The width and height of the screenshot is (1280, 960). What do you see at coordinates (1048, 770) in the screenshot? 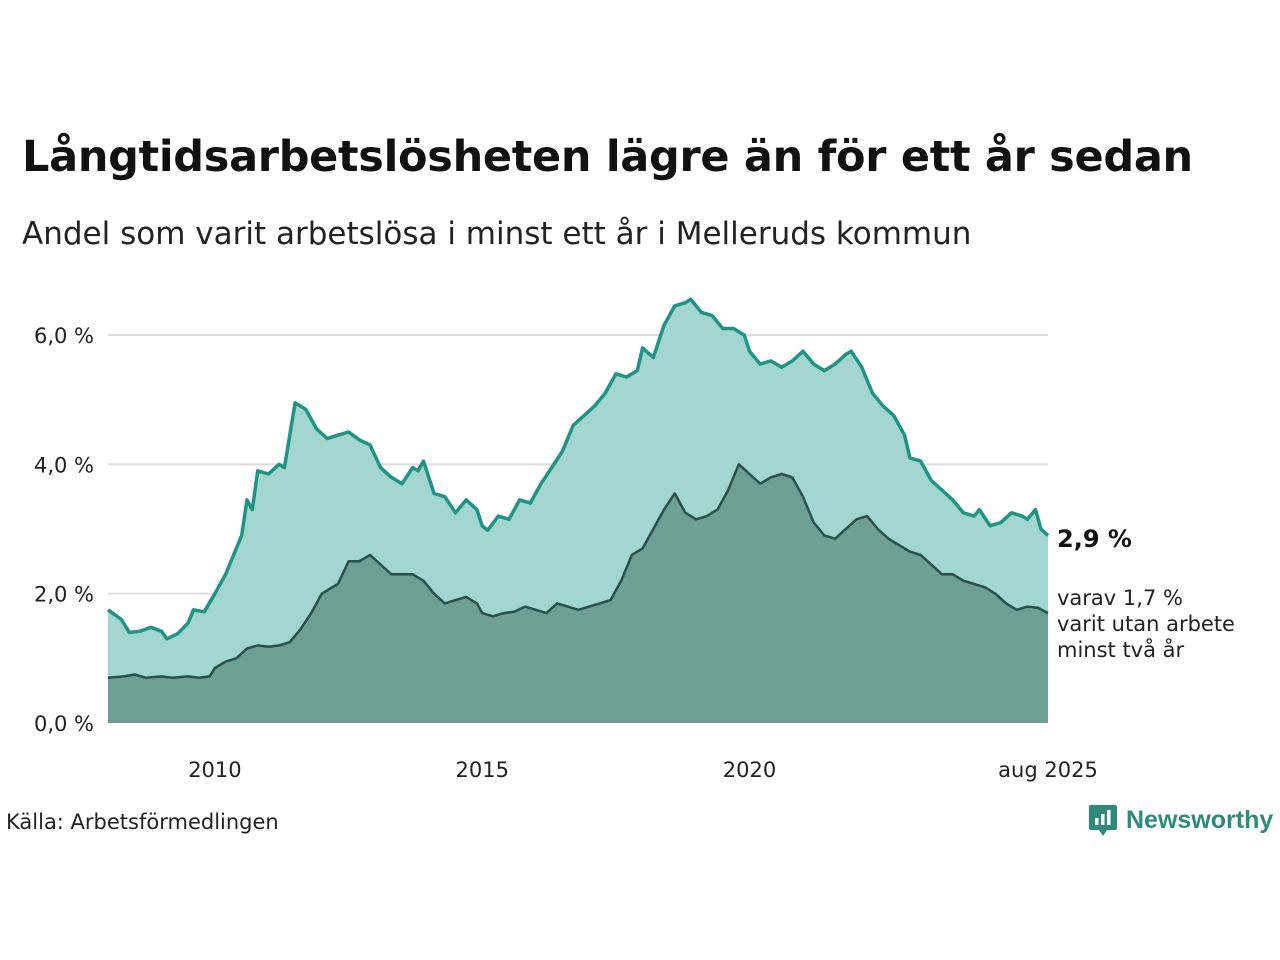
I see `x-tick-label: aug 2025` at bounding box center [1048, 770].